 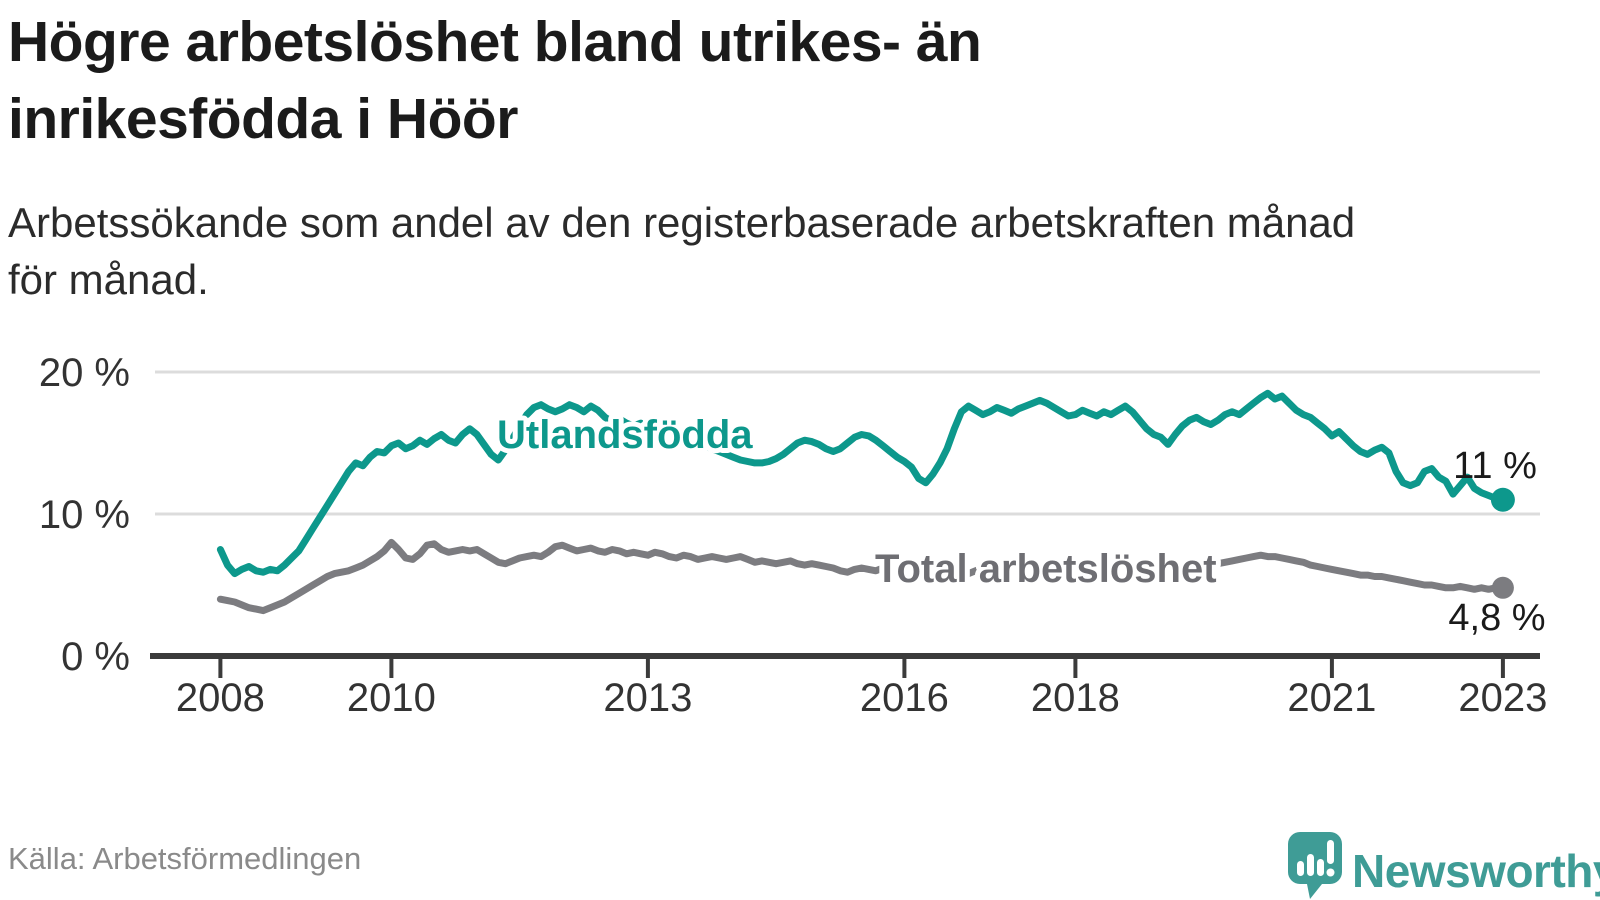 What do you see at coordinates (1496, 618) in the screenshot?
I see `end-value-label-total: 4,8 %` at bounding box center [1496, 618].